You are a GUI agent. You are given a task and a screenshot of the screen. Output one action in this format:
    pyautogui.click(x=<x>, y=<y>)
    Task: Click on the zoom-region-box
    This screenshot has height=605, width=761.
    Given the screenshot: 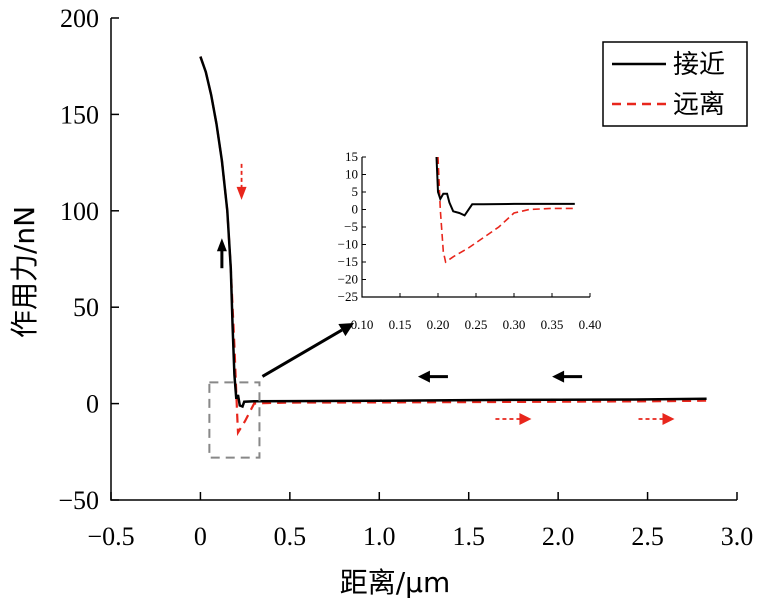 What is the action you would take?
    pyautogui.click(x=234, y=420)
    